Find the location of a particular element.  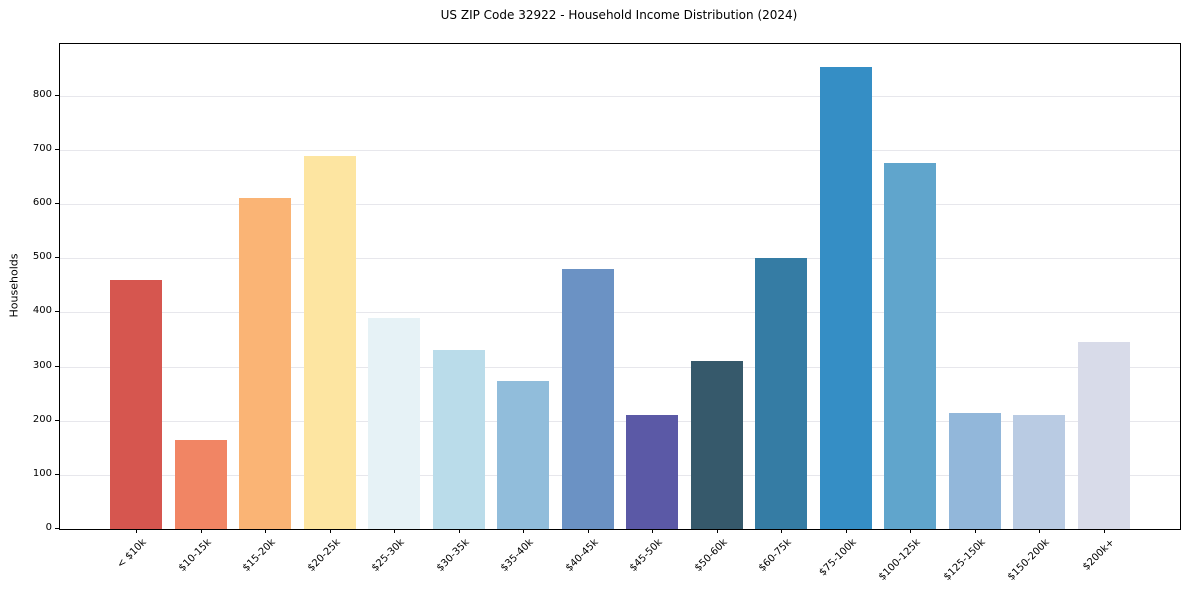

x-tick-label: $150-200k is located at coordinates (1029, 560).